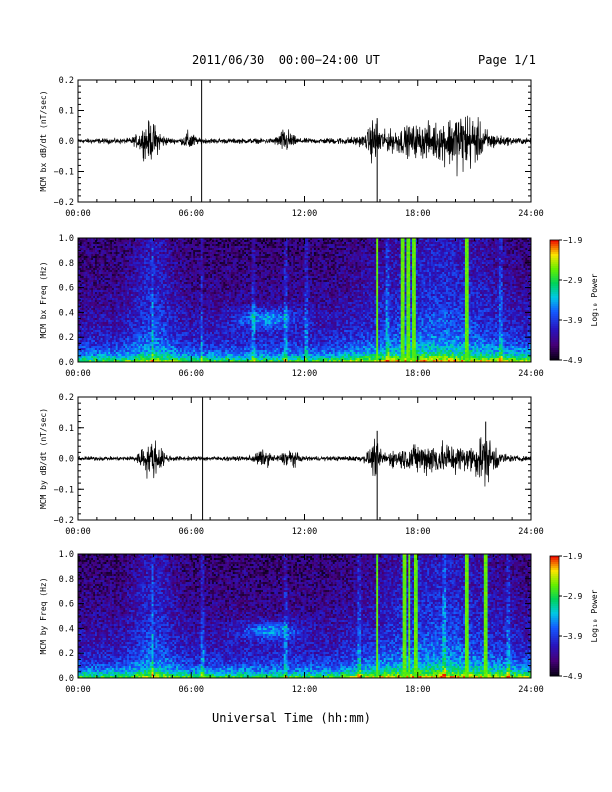 This screenshot has height=792, width=612. What do you see at coordinates (43, 615) in the screenshot?
I see `y-axis-title: MCM by Freq (Hz)` at bounding box center [43, 615].